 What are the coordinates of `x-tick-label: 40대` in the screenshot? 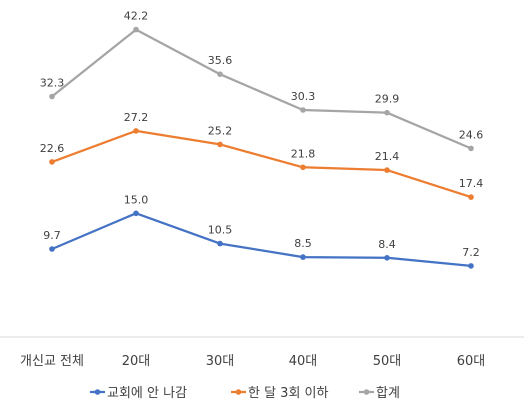 It's located at (303, 361).